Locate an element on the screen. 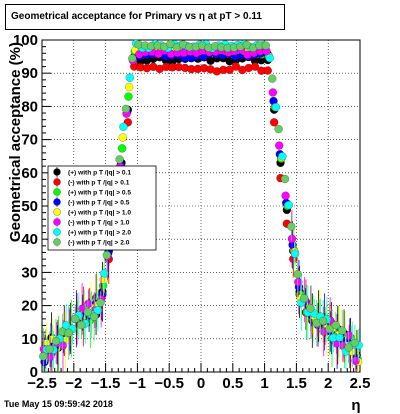 The height and width of the screenshot is (414, 400). y-tick-label: 90 is located at coordinates (29, 73).